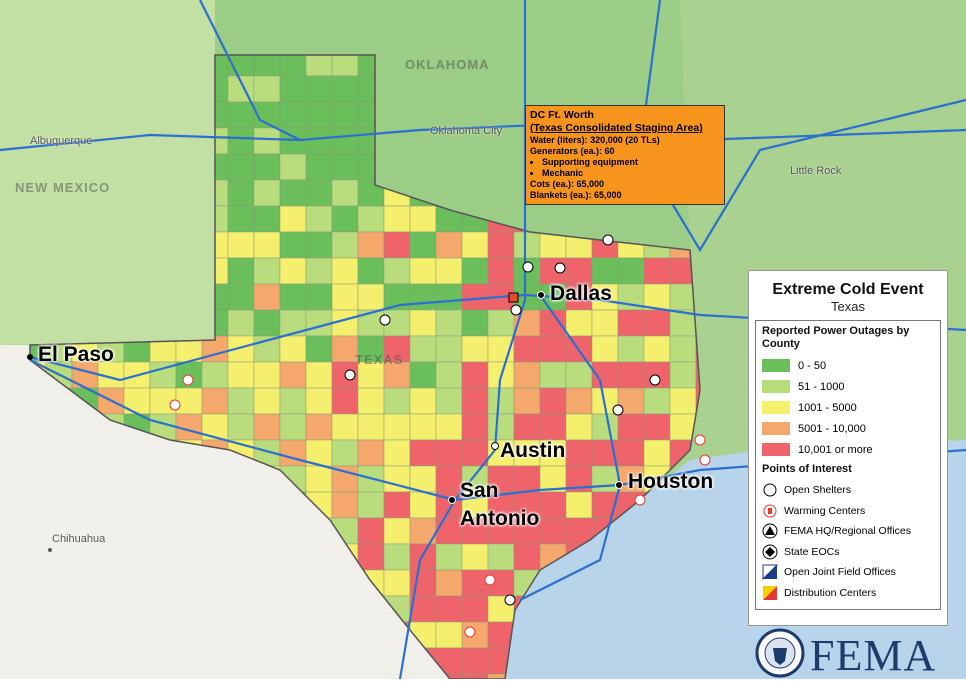 The width and height of the screenshot is (966, 681). I want to click on city-label: El Paso, so click(76, 354).